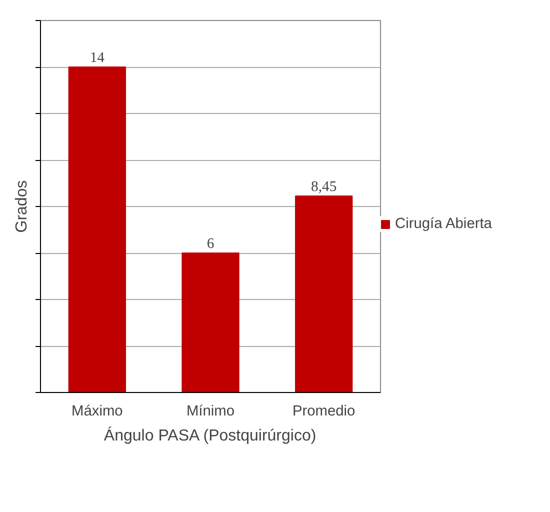 This screenshot has width=550, height=512. What do you see at coordinates (443, 224) in the screenshot?
I see `legend-label: Cirugía Abierta` at bounding box center [443, 224].